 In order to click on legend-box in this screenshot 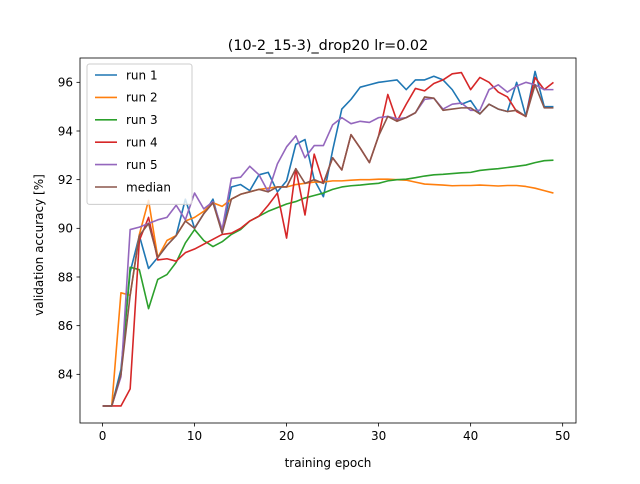, I will do `click(139, 134)`.